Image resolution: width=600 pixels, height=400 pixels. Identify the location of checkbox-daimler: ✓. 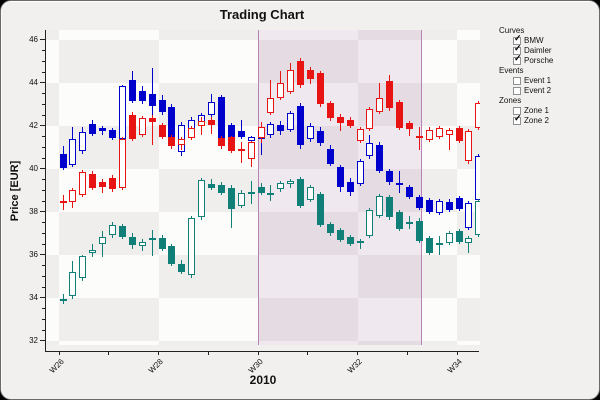
(517, 49).